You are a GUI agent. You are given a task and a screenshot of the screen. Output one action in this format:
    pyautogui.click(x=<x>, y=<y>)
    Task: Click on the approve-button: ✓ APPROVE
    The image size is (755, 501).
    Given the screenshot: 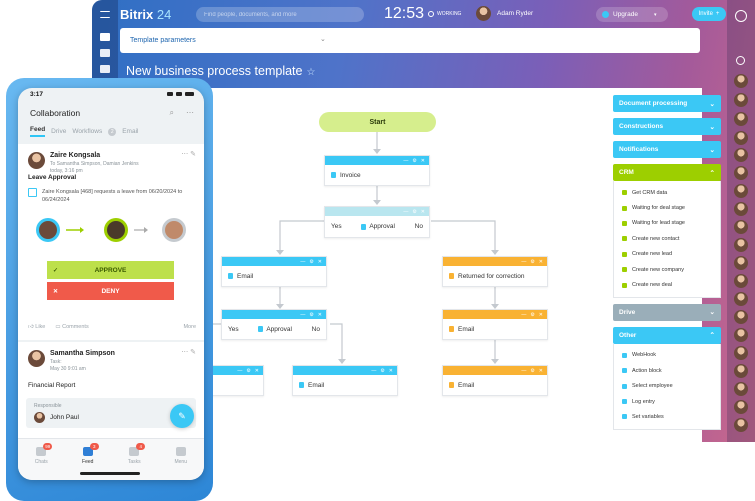 What is the action you would take?
    pyautogui.click(x=110, y=270)
    